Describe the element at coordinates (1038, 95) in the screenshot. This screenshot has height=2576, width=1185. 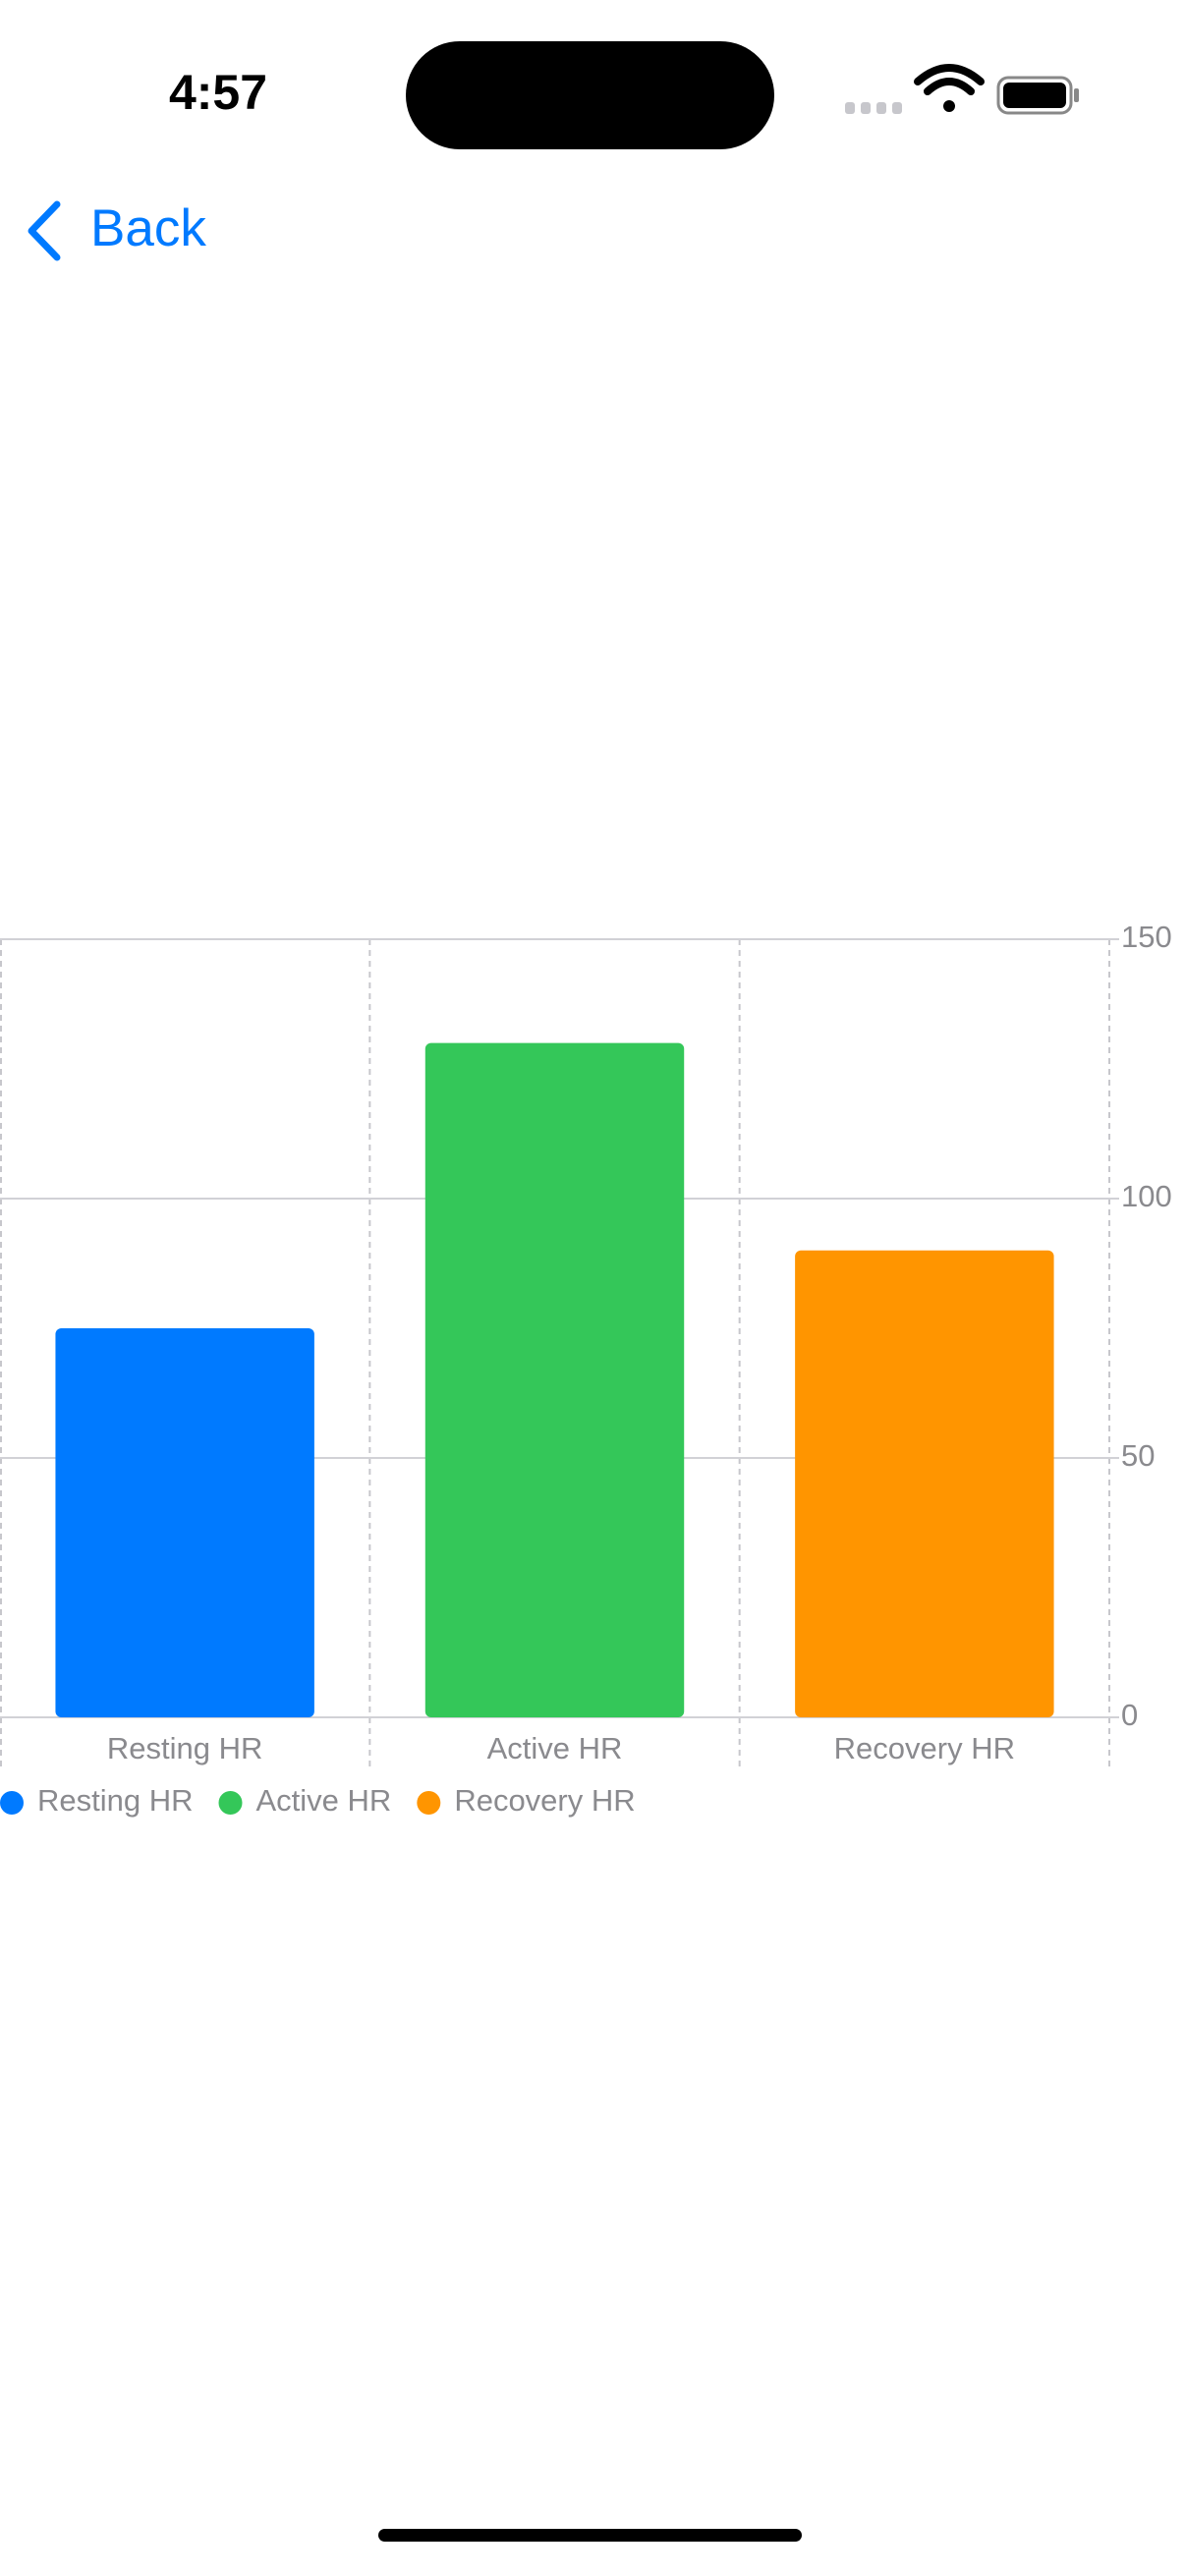
I see `battery` at that location.